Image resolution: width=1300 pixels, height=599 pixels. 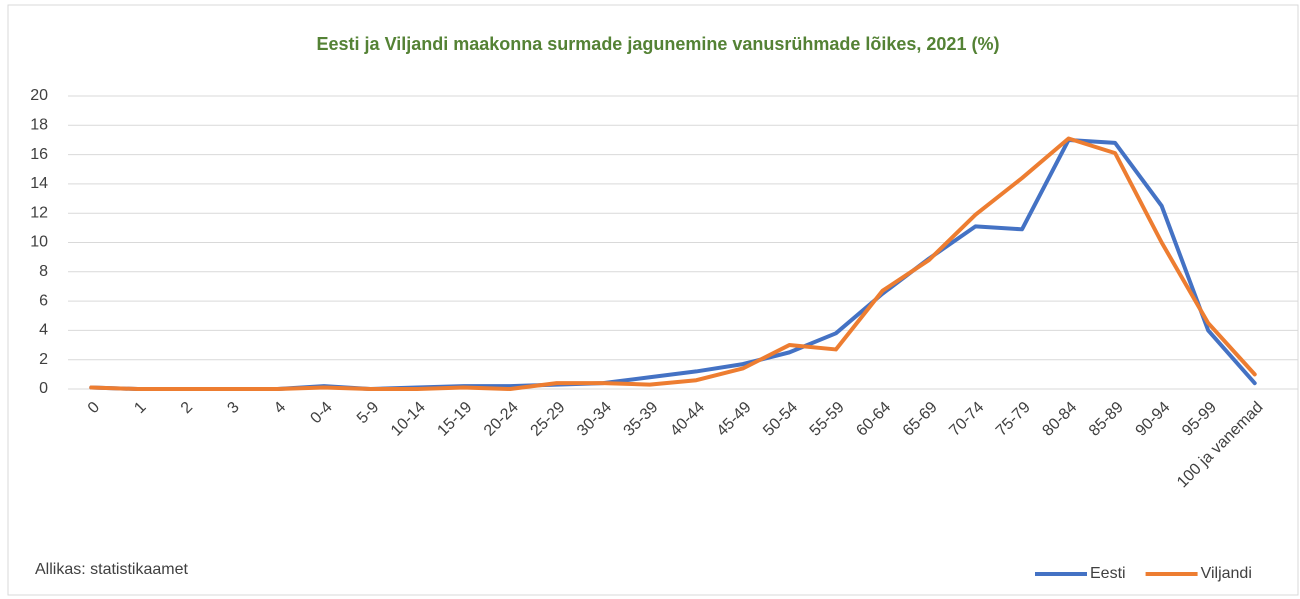 What do you see at coordinates (43, 300) in the screenshot?
I see `y-tick-label: 6` at bounding box center [43, 300].